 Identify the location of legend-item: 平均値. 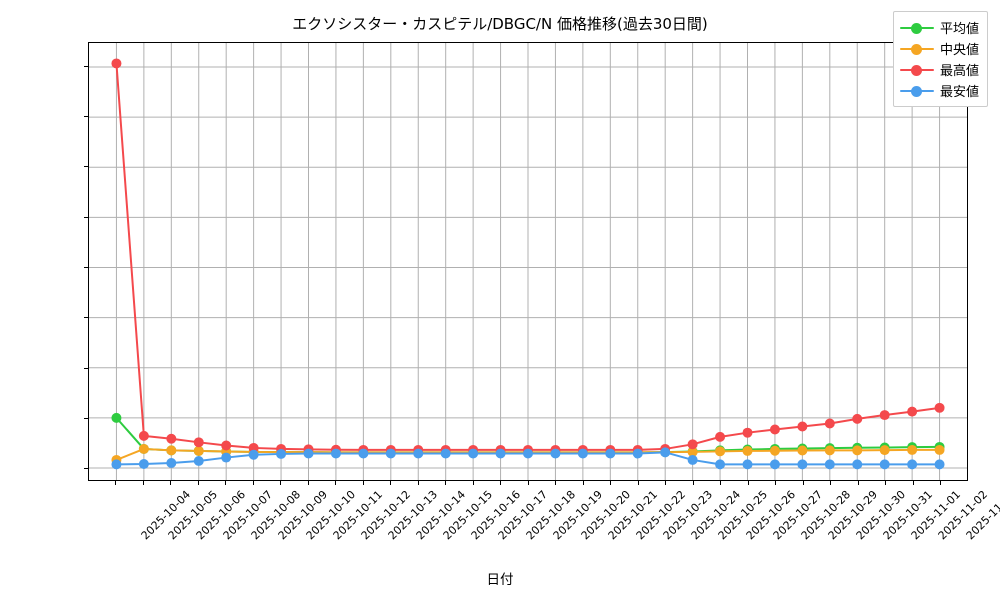
(939, 27).